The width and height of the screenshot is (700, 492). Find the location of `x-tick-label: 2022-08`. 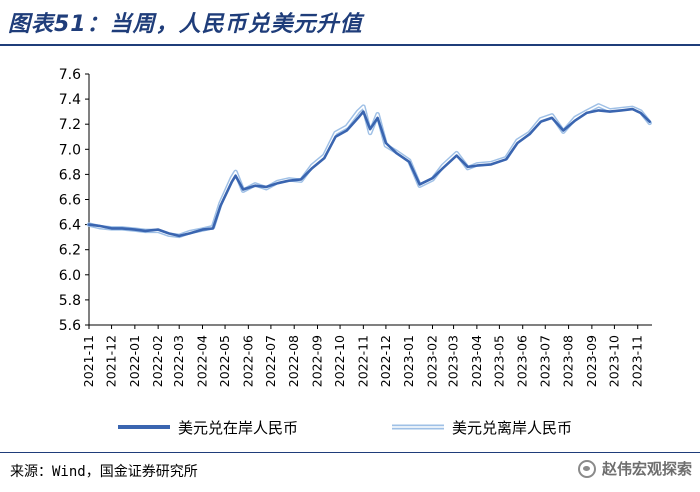

x-tick-label: 2022-08 is located at coordinates (293, 361).